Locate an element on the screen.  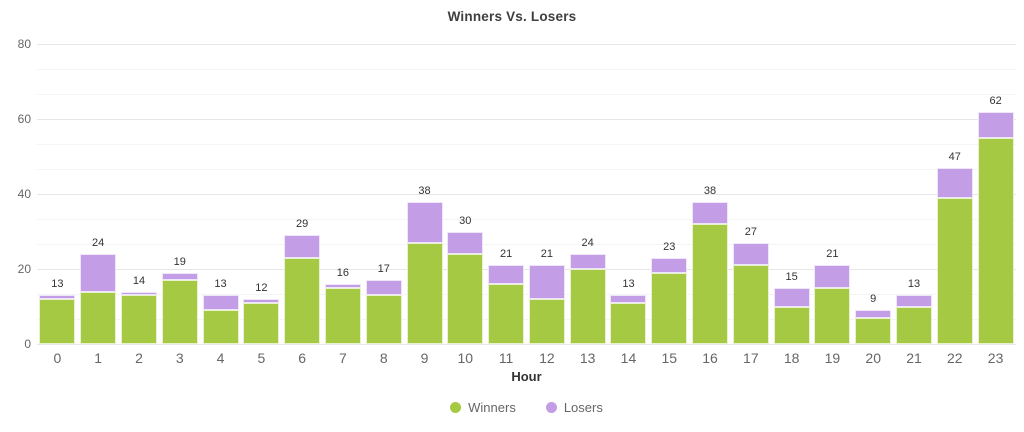
x-axis-tick-label: 19 is located at coordinates (832, 358).